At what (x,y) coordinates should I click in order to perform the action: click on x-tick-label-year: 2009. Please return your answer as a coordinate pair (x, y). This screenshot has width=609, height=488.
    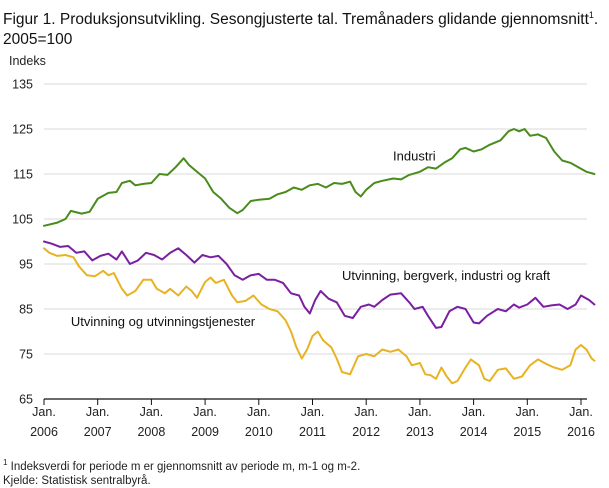
    Looking at the image, I should click on (205, 432).